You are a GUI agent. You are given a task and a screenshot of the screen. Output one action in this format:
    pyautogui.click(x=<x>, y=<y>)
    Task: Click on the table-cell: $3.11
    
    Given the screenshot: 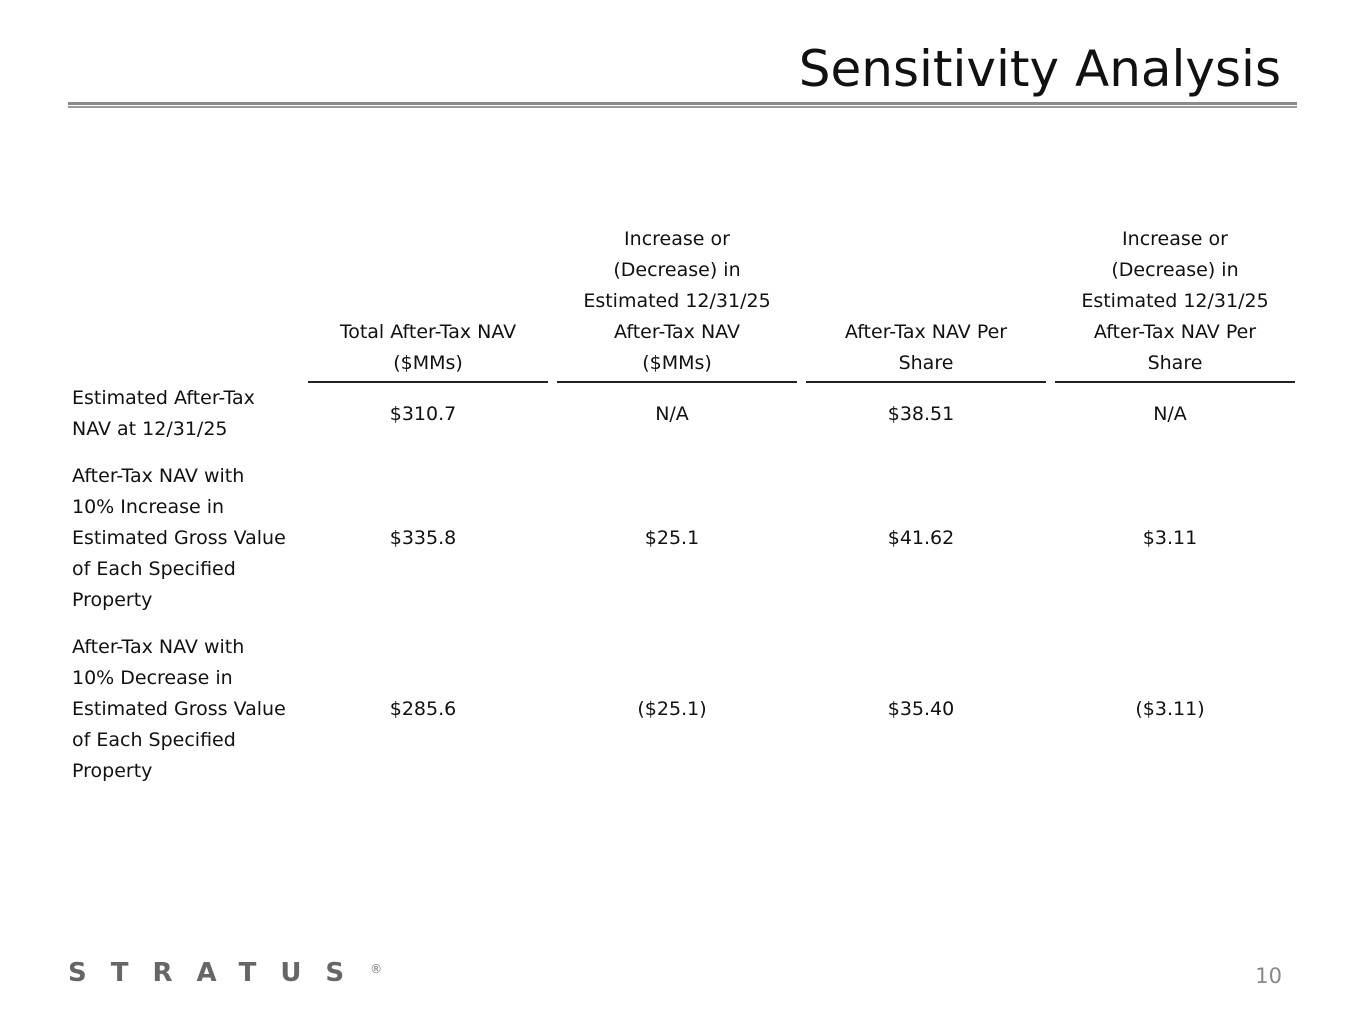 What is the action you would take?
    pyautogui.click(x=1170, y=538)
    